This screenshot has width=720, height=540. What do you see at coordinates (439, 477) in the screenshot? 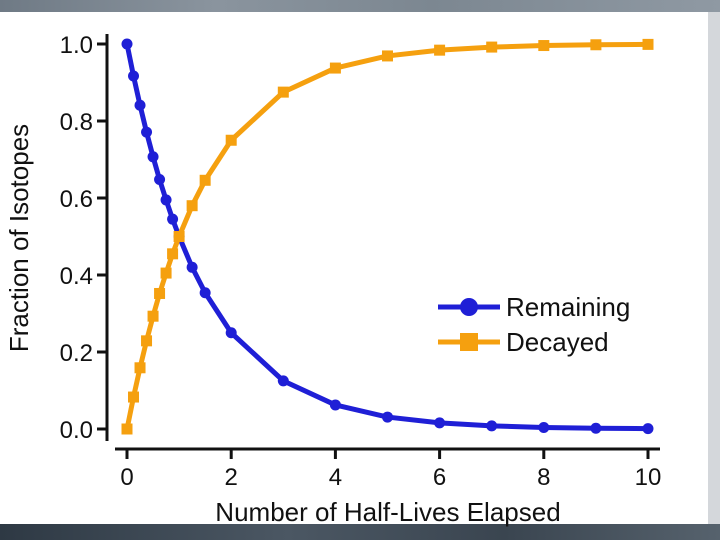
I see `x-tick-label: 6` at bounding box center [439, 477].